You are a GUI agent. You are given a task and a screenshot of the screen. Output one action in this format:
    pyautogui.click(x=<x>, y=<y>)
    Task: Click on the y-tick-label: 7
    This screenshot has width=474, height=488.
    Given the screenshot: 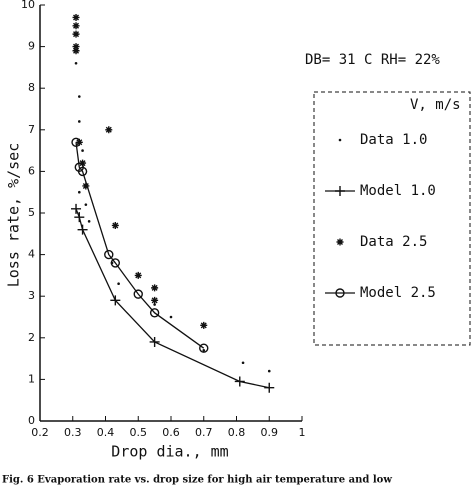 What is the action you would take?
    pyautogui.click(x=31, y=129)
    